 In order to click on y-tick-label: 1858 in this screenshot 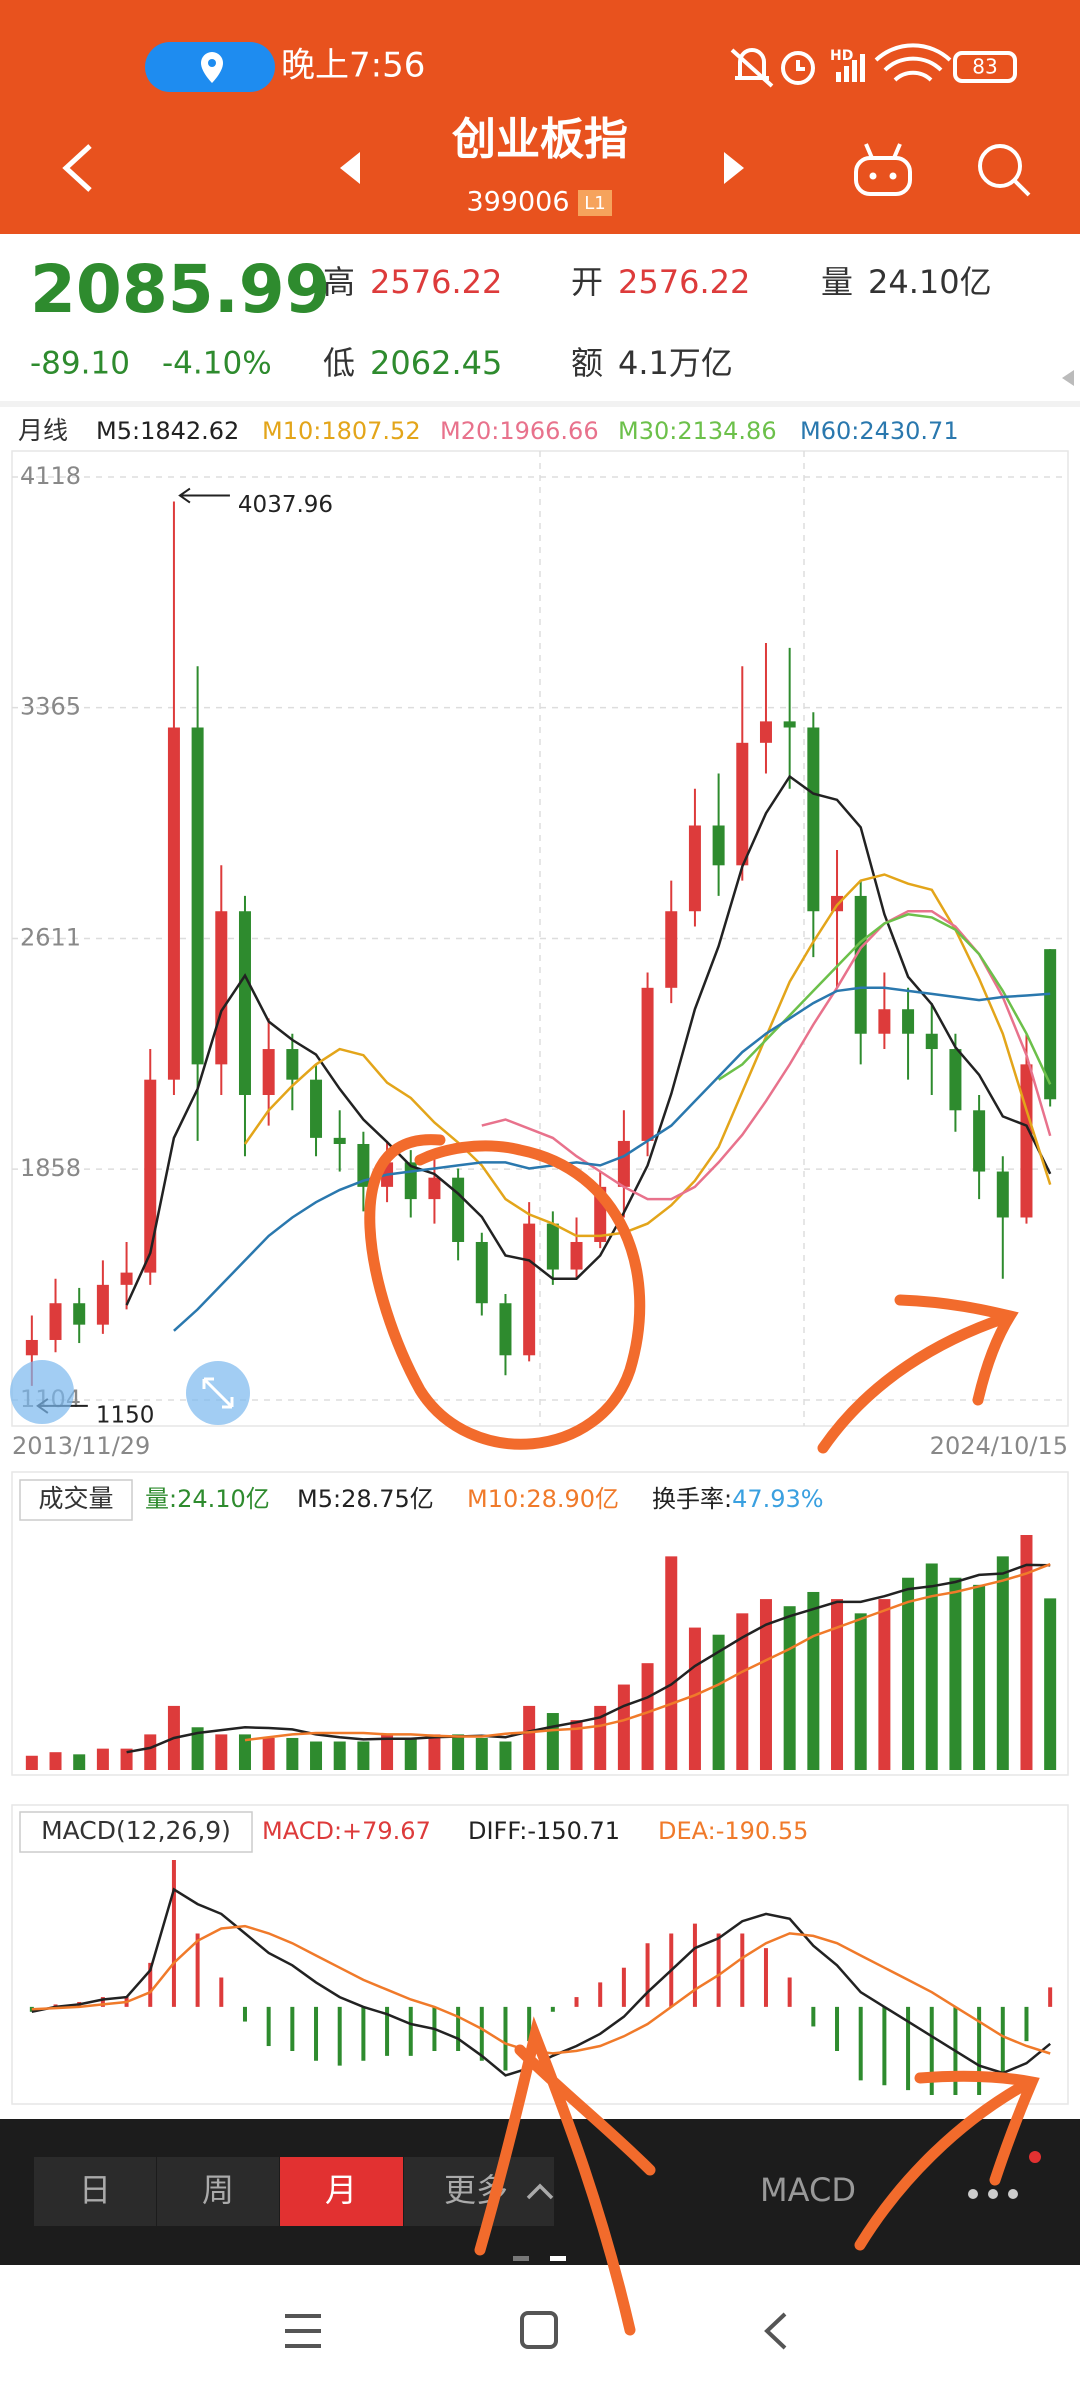, I will do `click(50, 1168)`.